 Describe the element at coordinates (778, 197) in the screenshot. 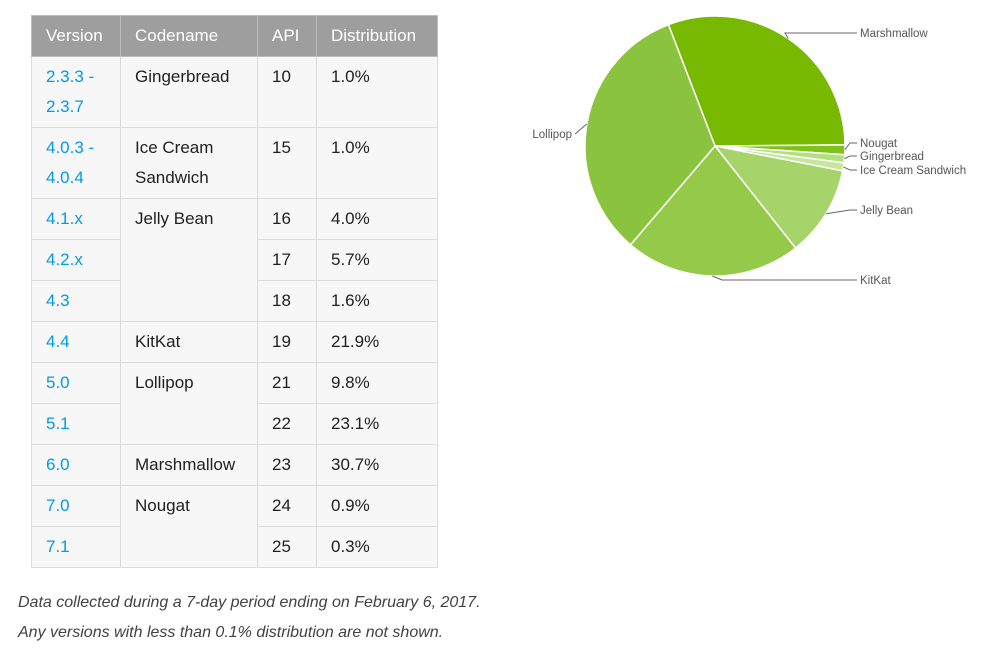

I see `pie-slice-jelly-bean` at that location.